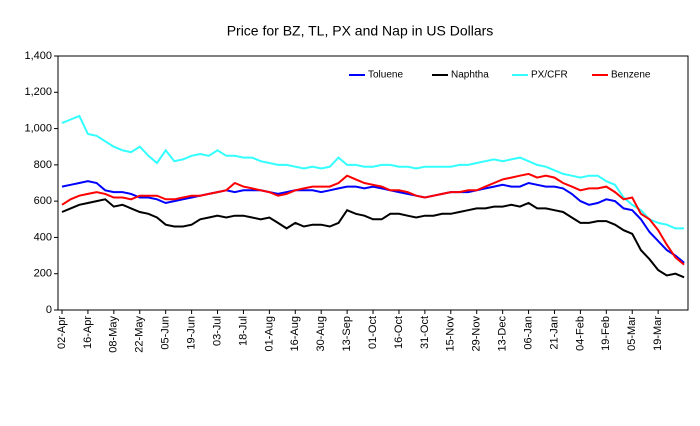 This screenshot has height=426, width=700. What do you see at coordinates (62, 332) in the screenshot?
I see `x-tick-label: 02-Apr` at bounding box center [62, 332].